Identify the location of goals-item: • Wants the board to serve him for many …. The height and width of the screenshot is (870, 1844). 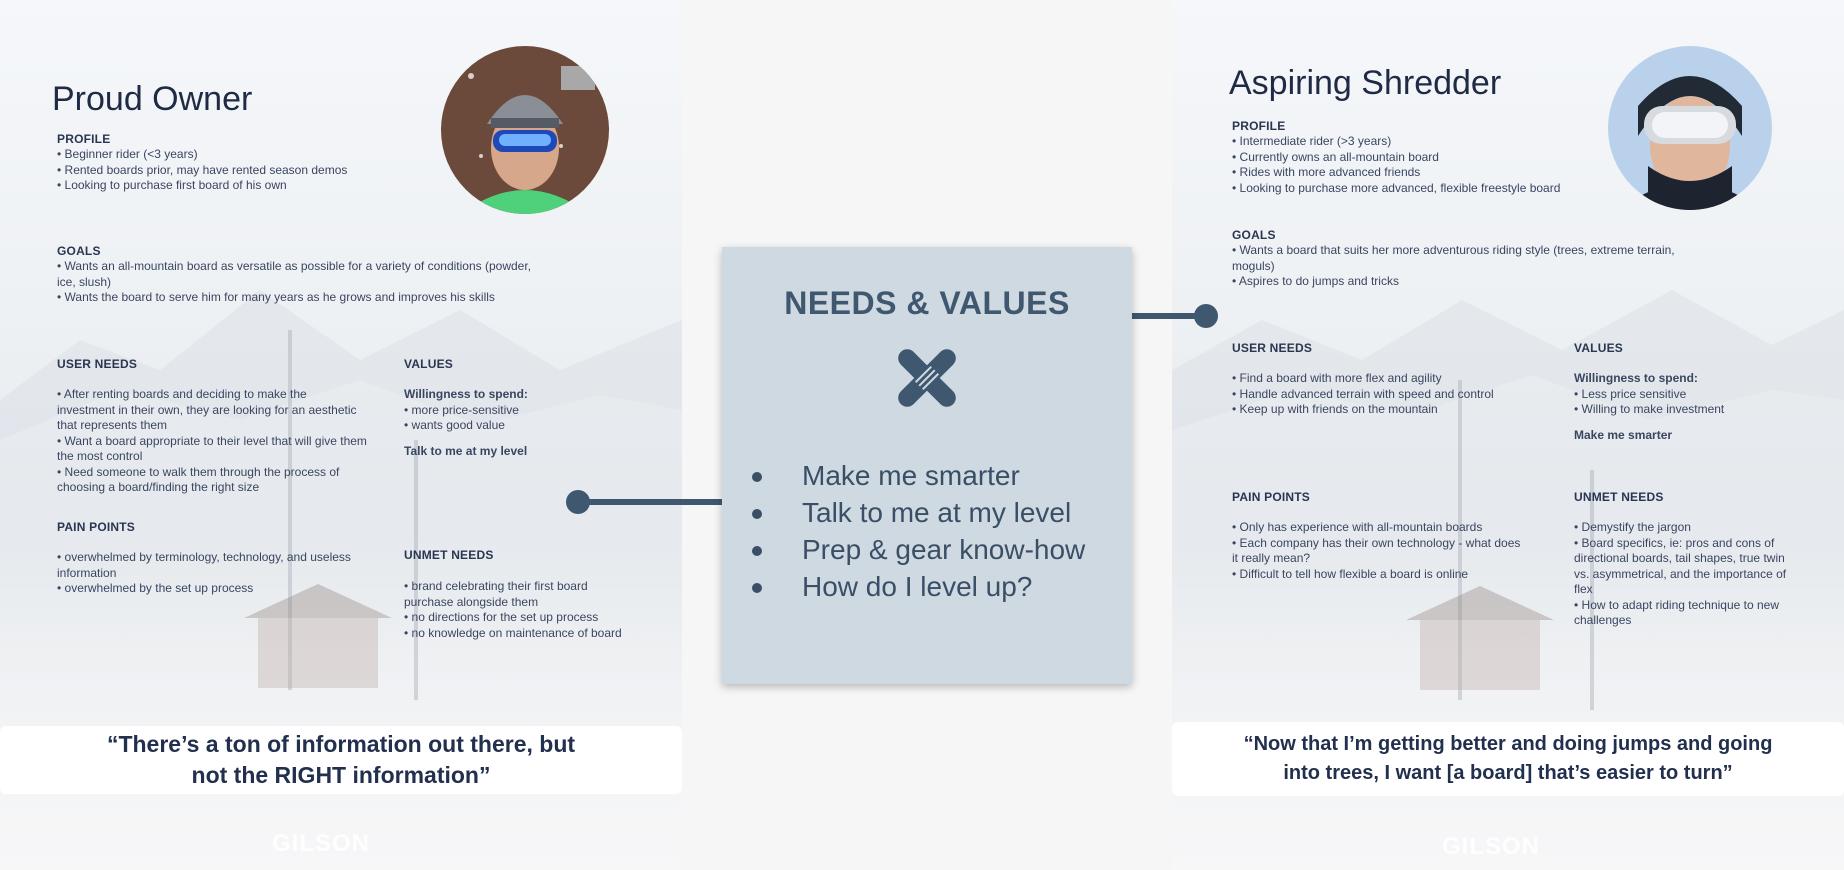
(276, 297).